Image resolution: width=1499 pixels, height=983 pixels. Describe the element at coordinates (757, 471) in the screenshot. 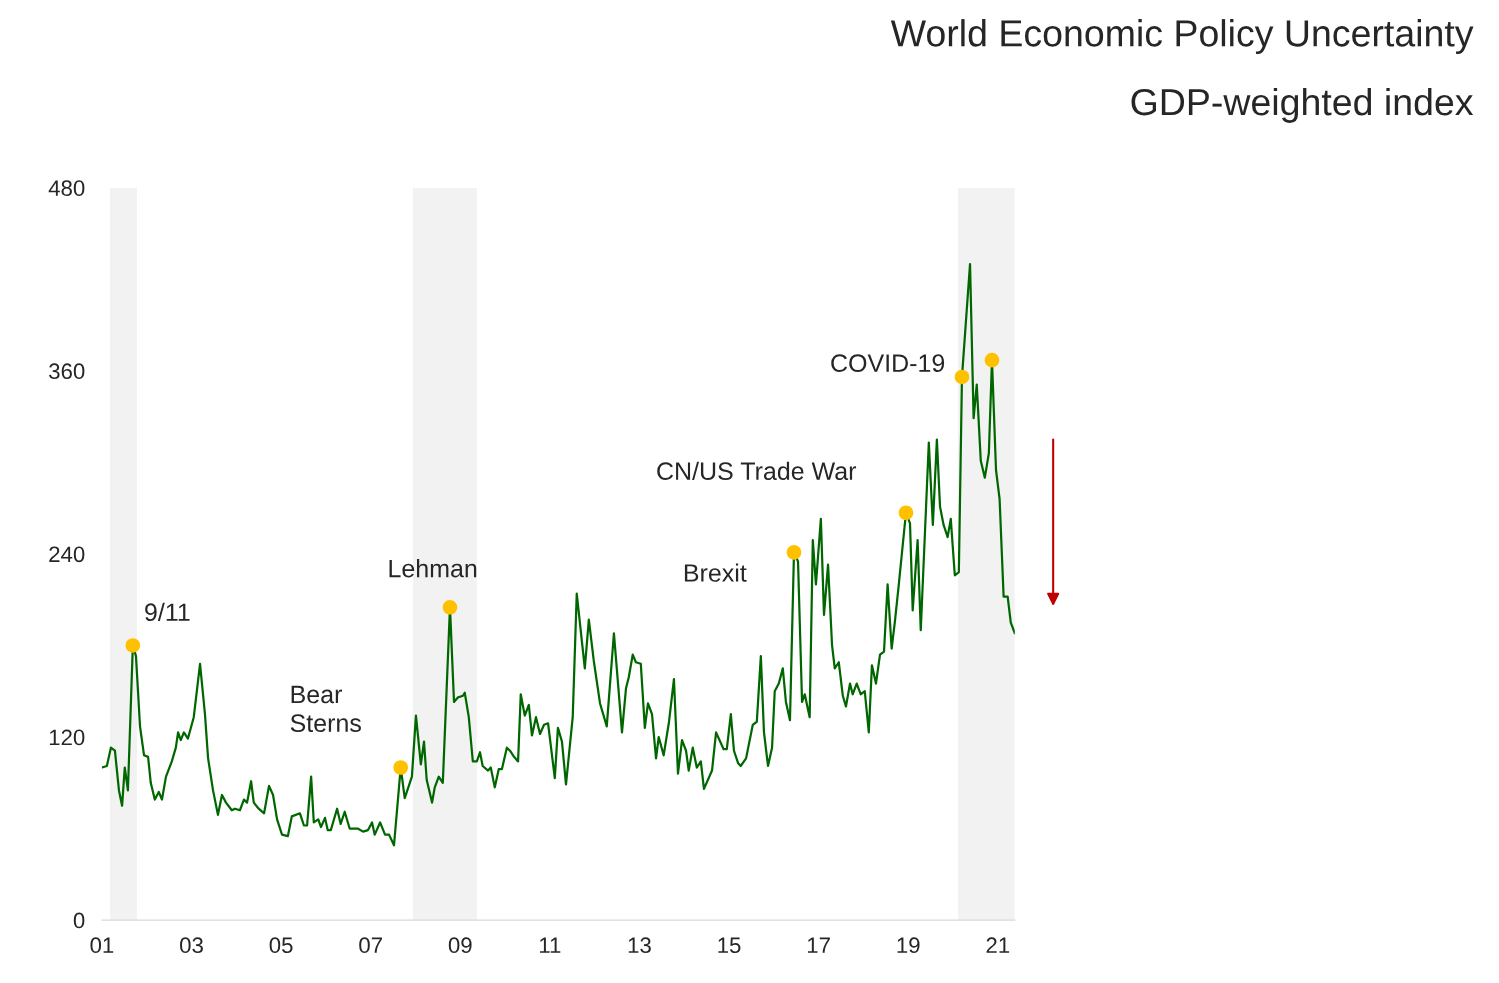

I see `annotation: CN/US Trade War` at that location.